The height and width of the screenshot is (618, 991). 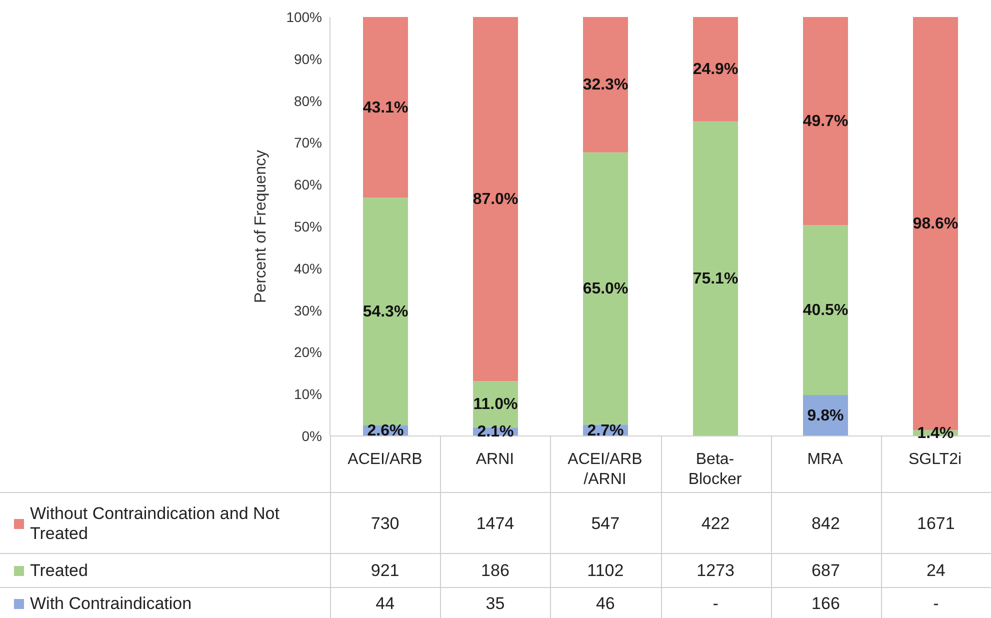 What do you see at coordinates (825, 415) in the screenshot?
I see `data-label: 9.8%` at bounding box center [825, 415].